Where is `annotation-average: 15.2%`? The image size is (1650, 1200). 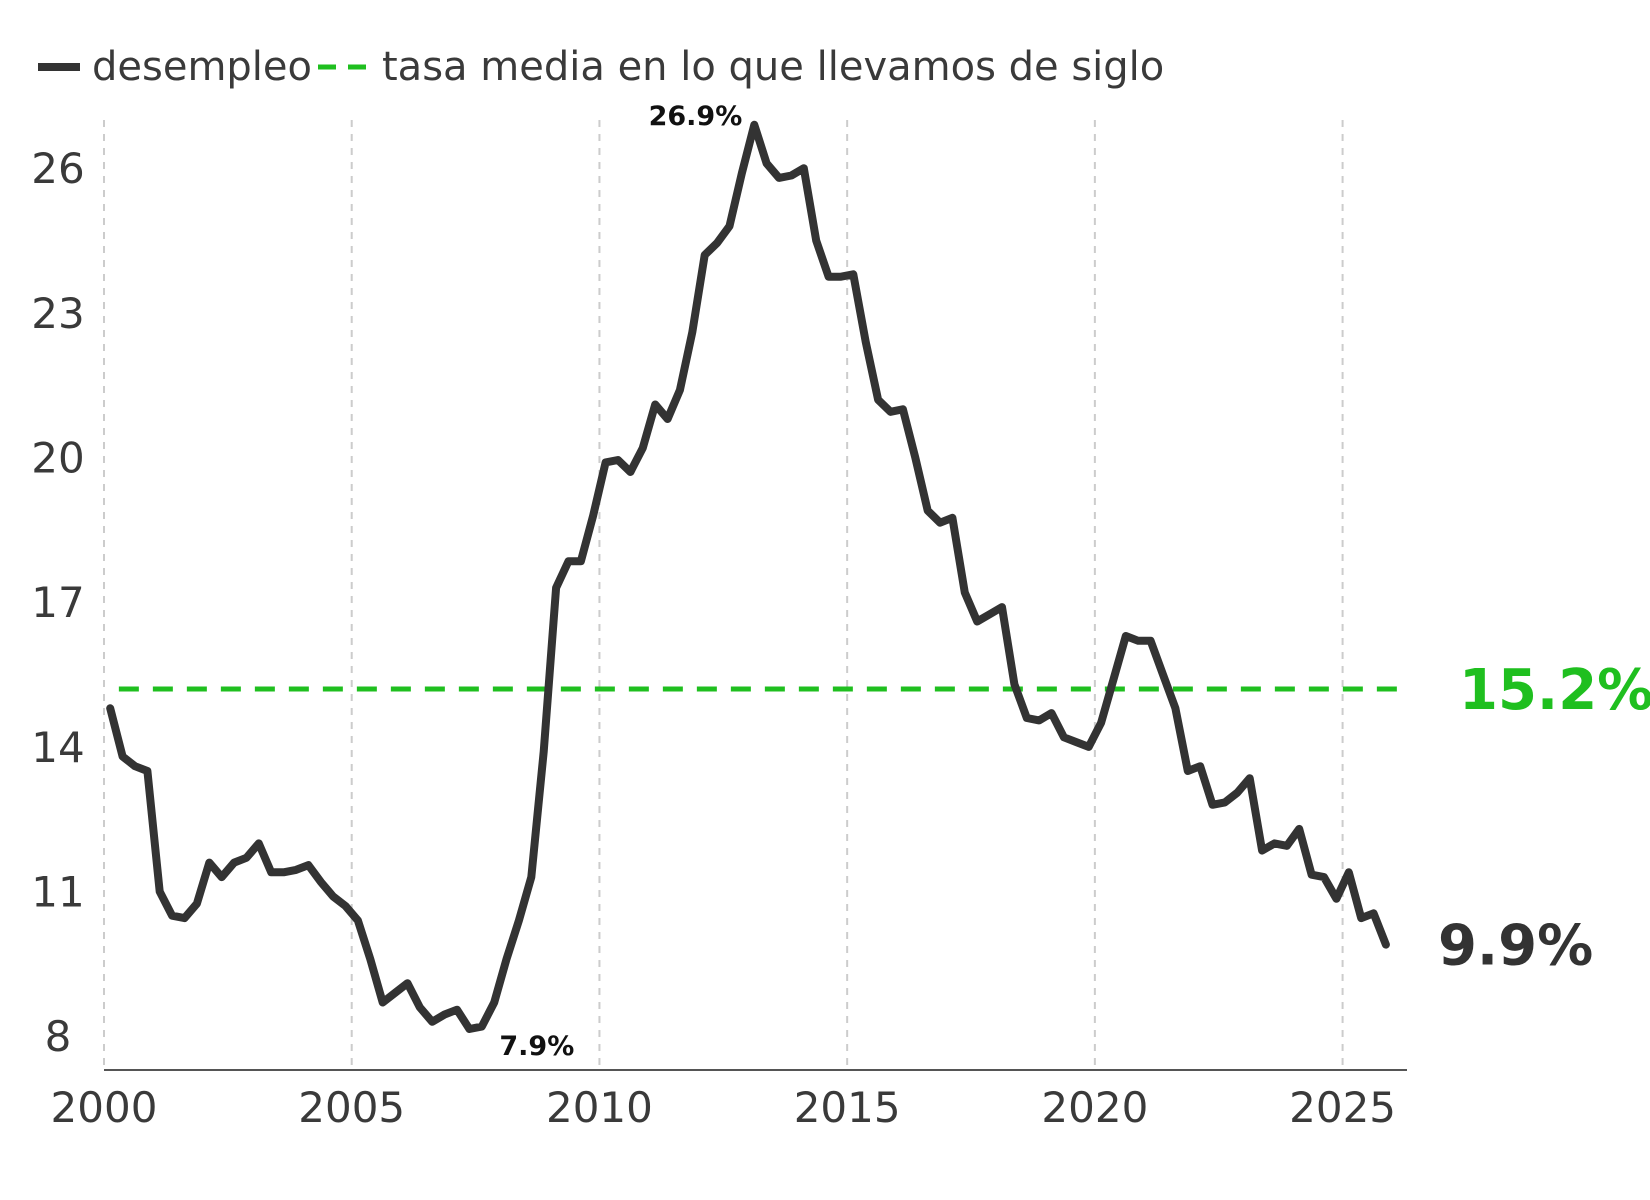 annotation-average: 15.2% is located at coordinates (1554, 690).